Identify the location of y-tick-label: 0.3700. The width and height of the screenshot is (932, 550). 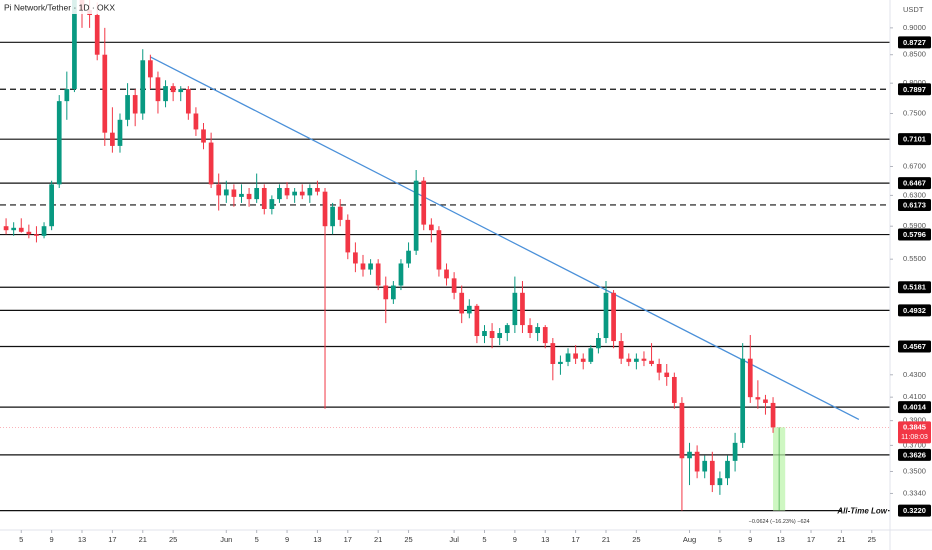
(914, 444).